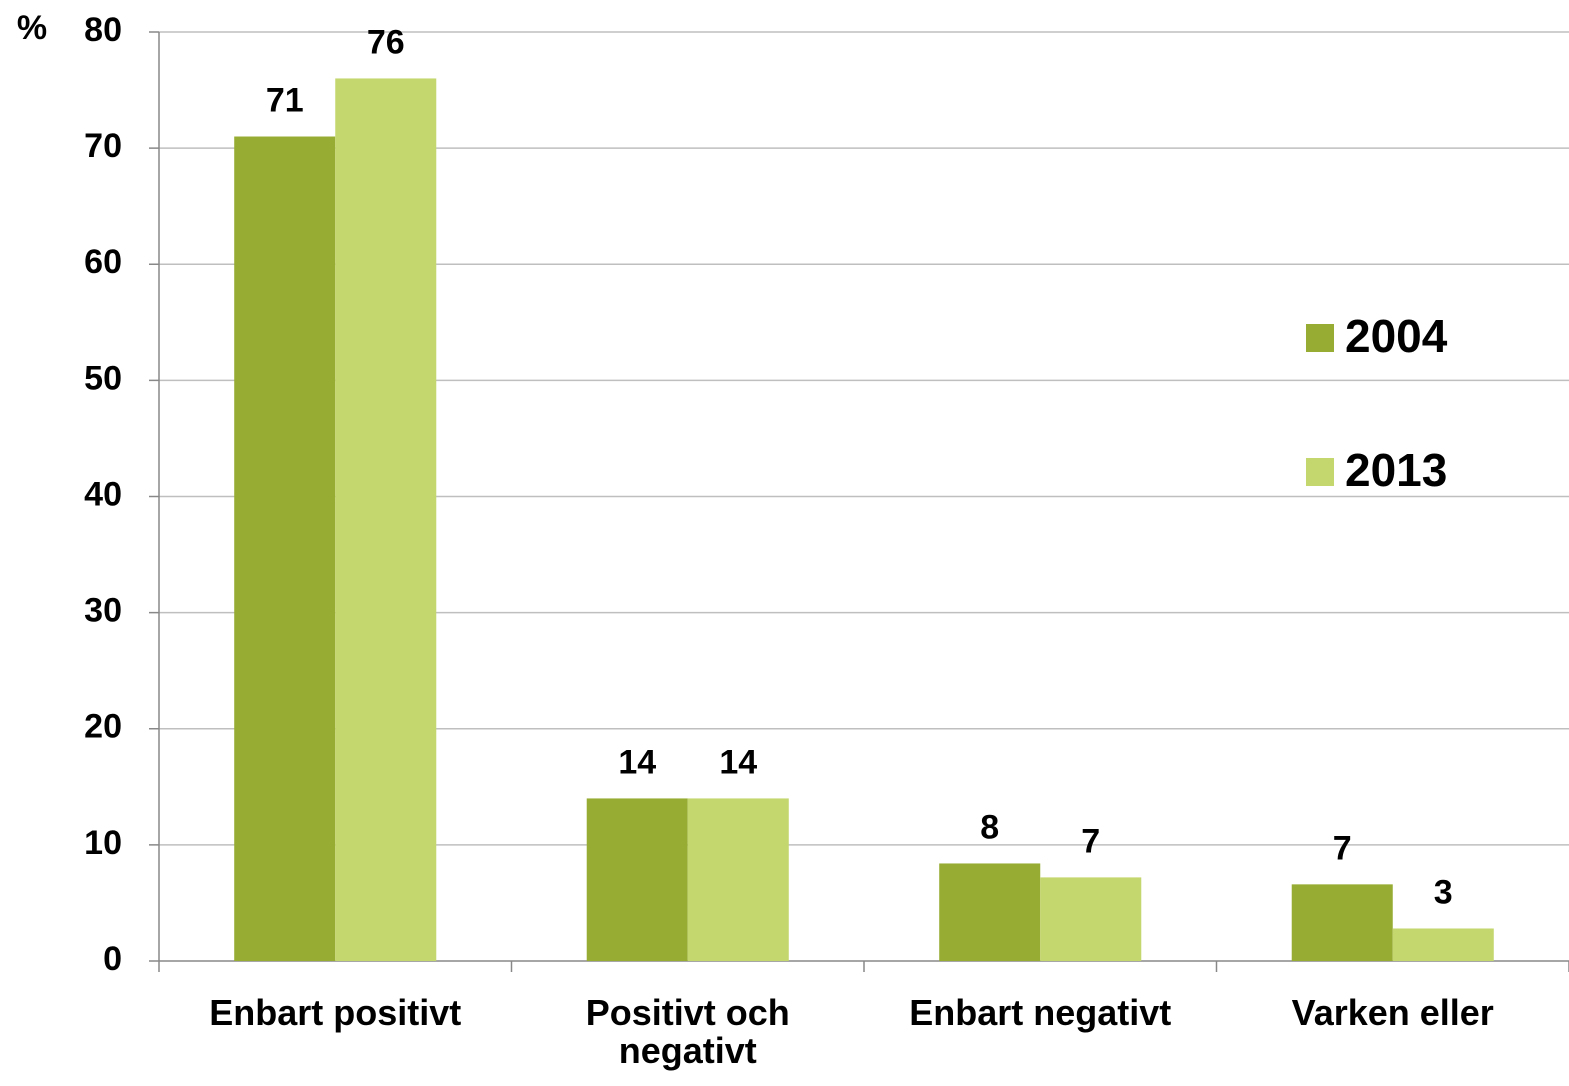 The image size is (1569, 1086). I want to click on y-tick-label: 10, so click(103, 843).